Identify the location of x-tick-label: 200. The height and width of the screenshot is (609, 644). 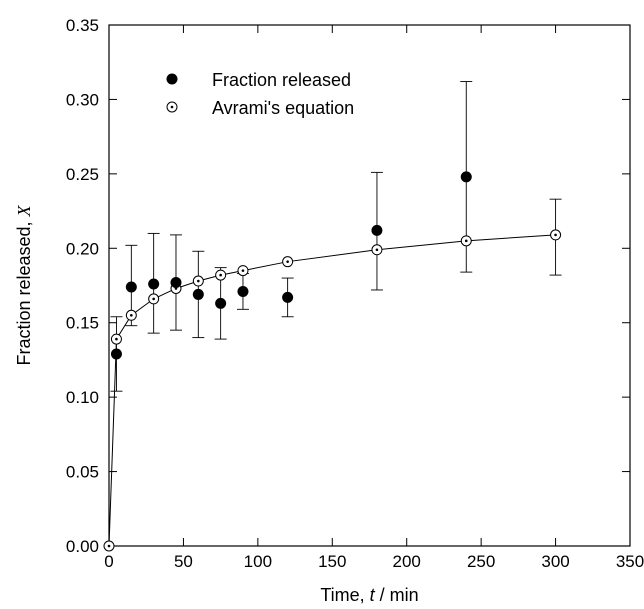
(407, 561).